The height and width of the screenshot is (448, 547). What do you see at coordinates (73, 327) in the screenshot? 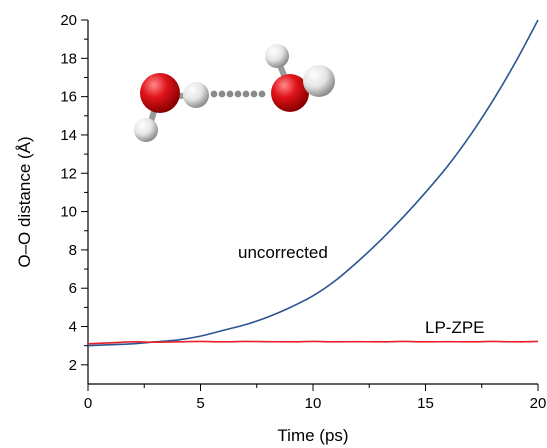
I see `y-tick-label: 4` at bounding box center [73, 327].